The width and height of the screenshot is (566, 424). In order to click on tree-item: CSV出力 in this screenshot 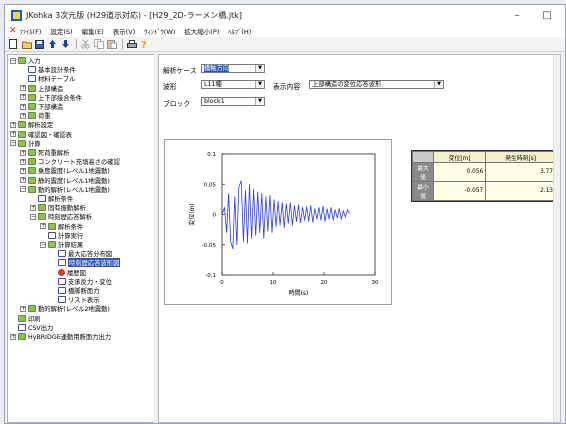, I will do `click(31, 327)`.